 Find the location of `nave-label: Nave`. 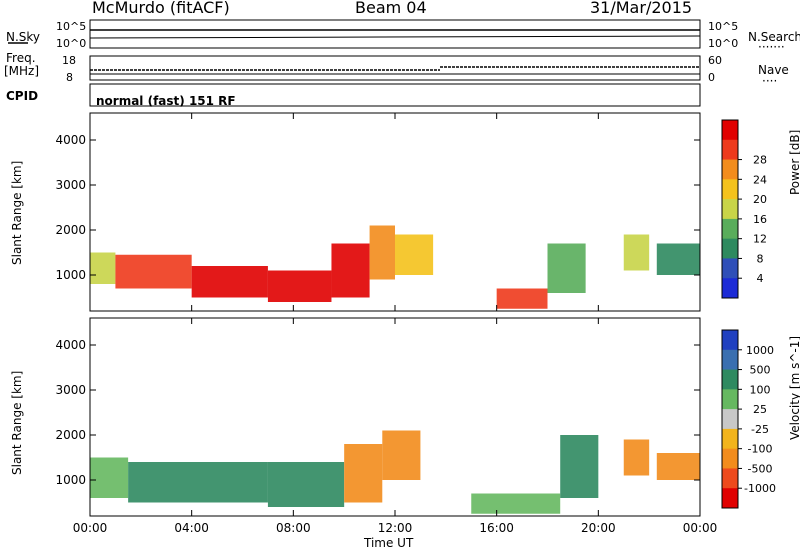

nave-label: Nave is located at coordinates (773, 70).